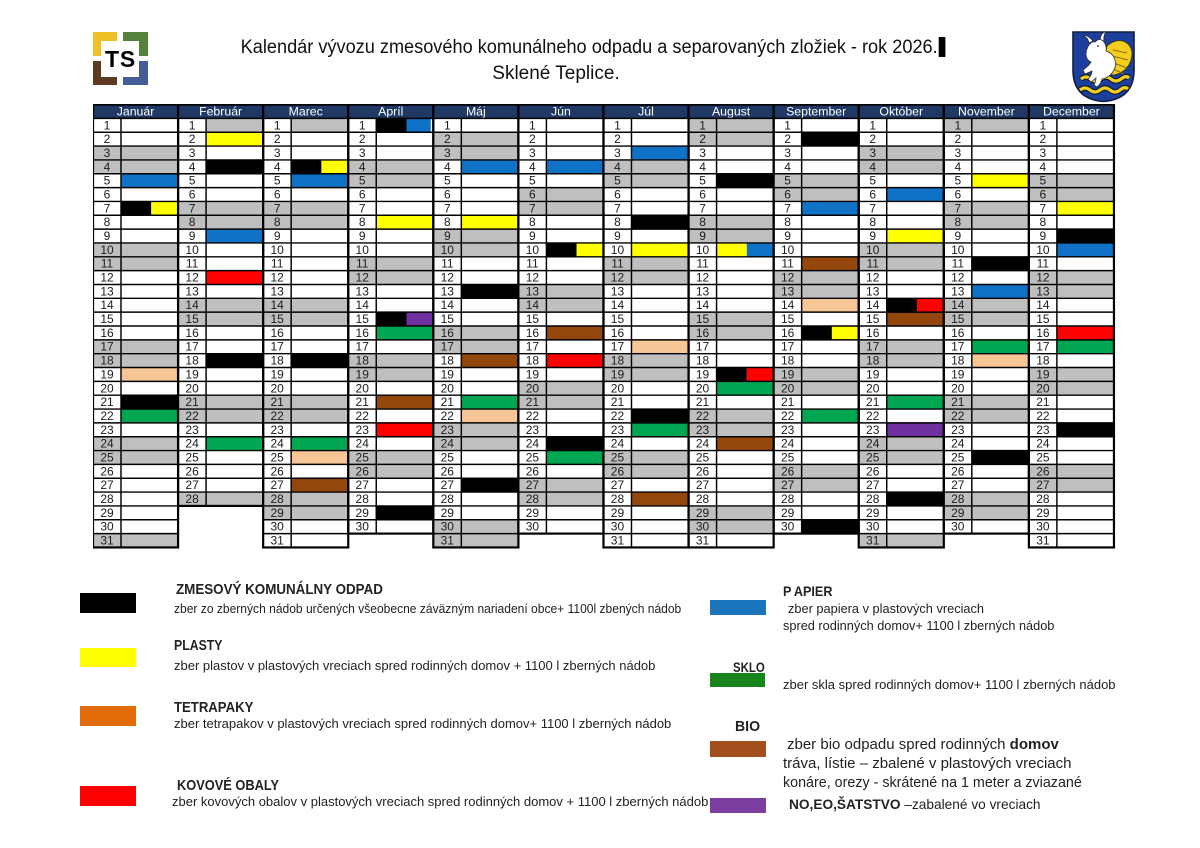  I want to click on svg-text: Jún, so click(561, 112).